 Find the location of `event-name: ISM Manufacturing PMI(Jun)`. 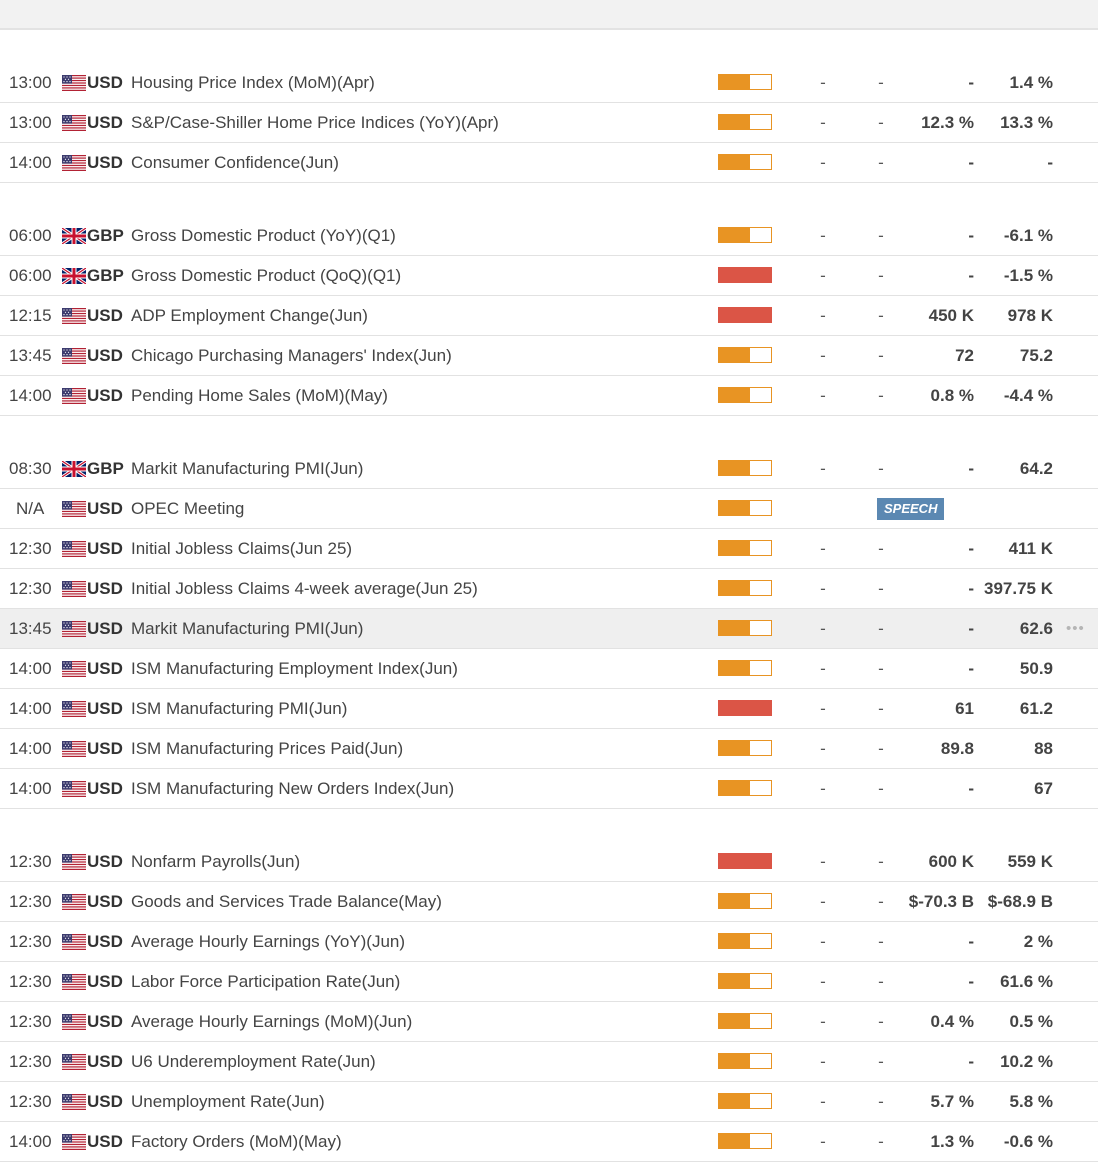

event-name: ISM Manufacturing PMI(Jun) is located at coordinates (239, 708).